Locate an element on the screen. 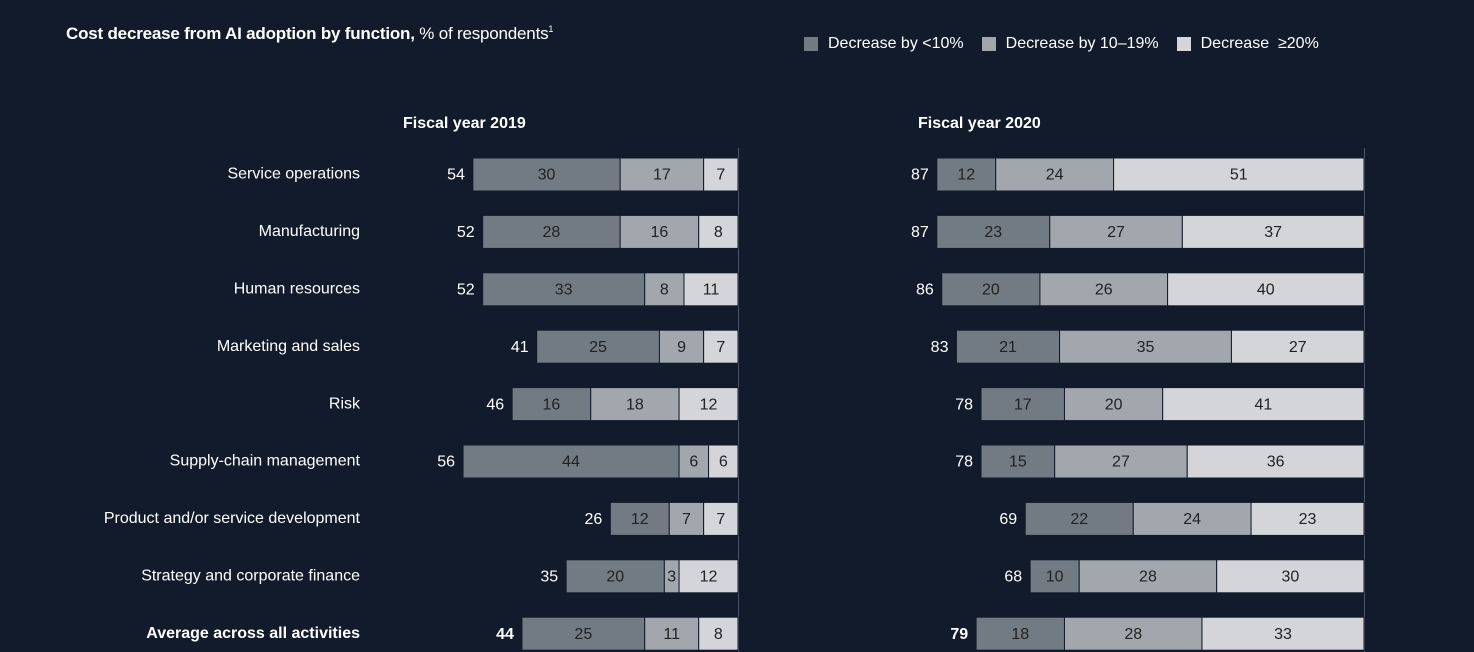  legend-swatch-lt10 is located at coordinates (811, 44).